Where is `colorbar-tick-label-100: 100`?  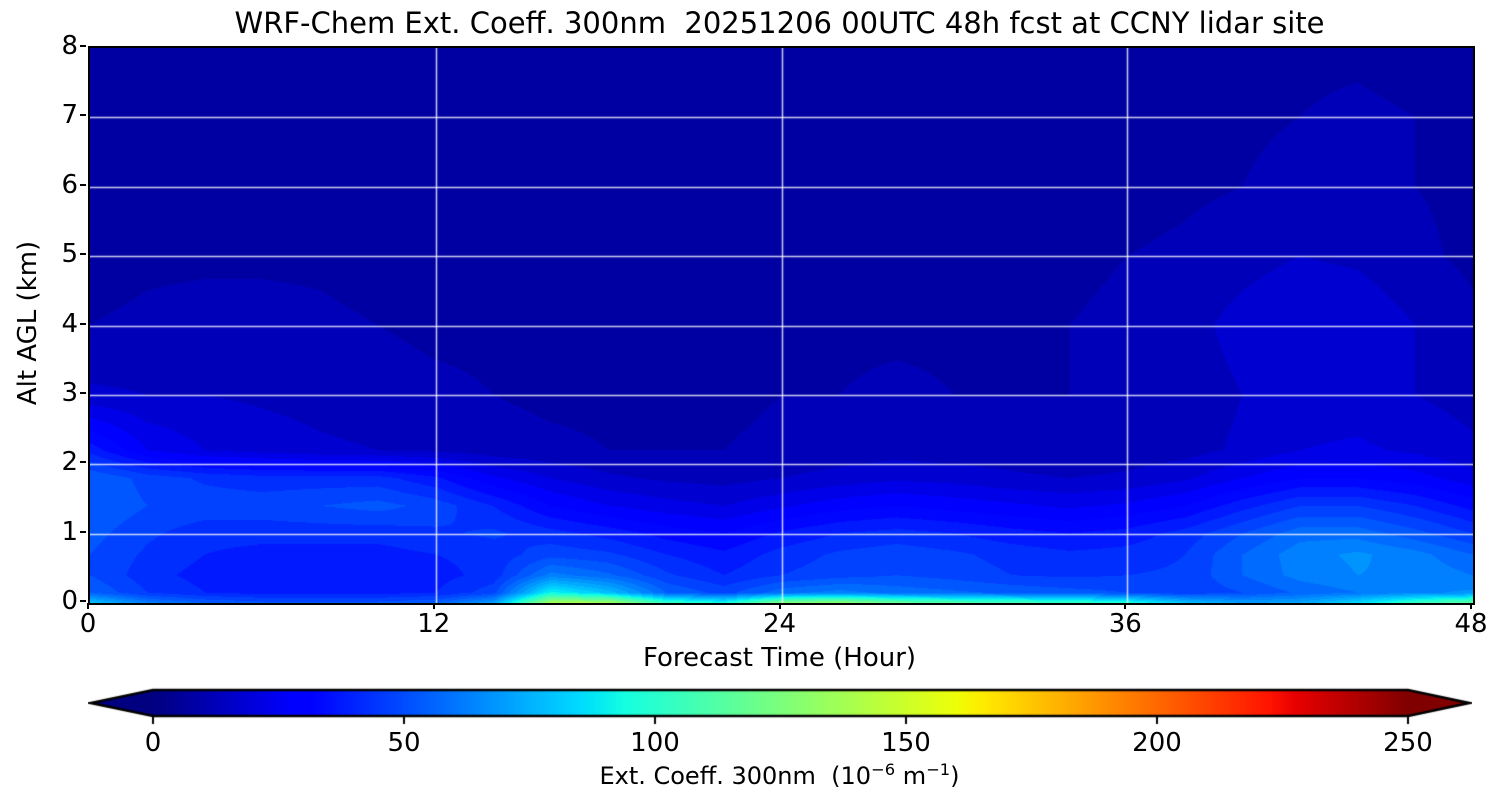
colorbar-tick-label-100: 100 is located at coordinates (655, 743).